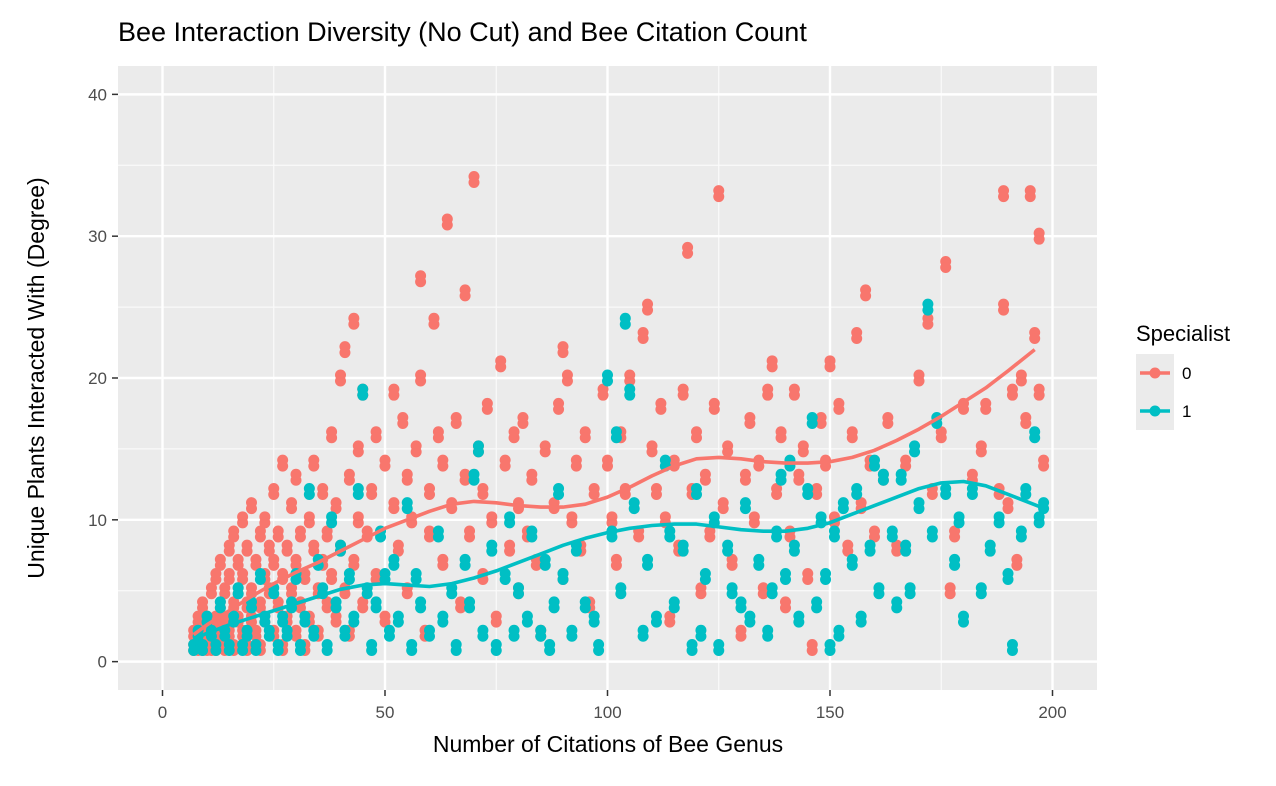  I want to click on y-tick-label: 20, so click(97, 378).